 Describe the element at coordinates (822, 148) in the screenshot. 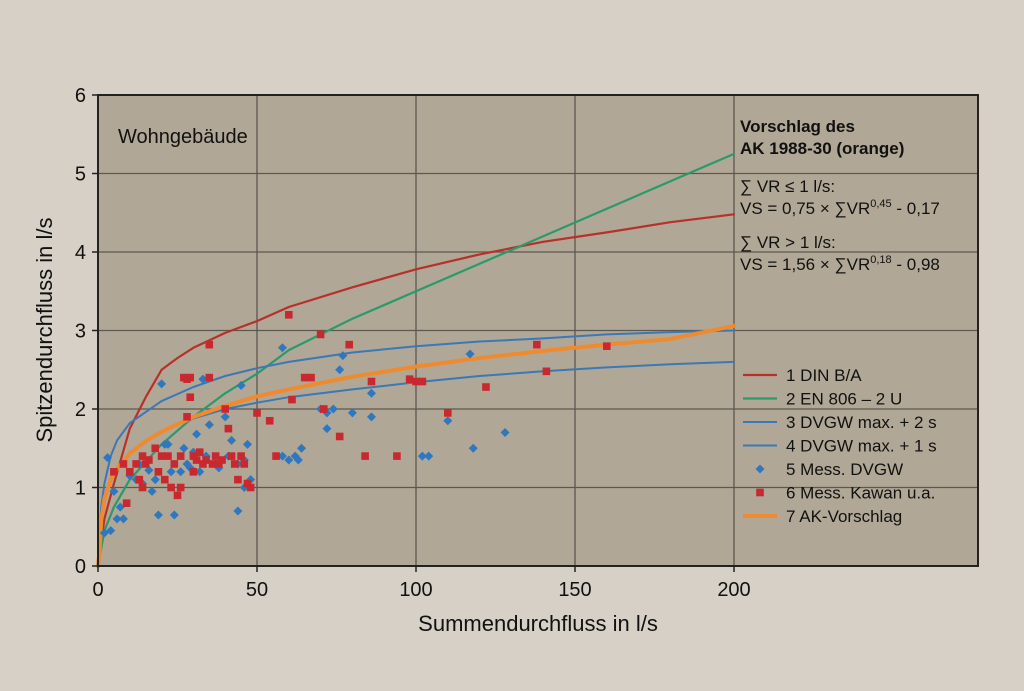

I see `note-title-2: AK 1988-30 (orange)` at that location.